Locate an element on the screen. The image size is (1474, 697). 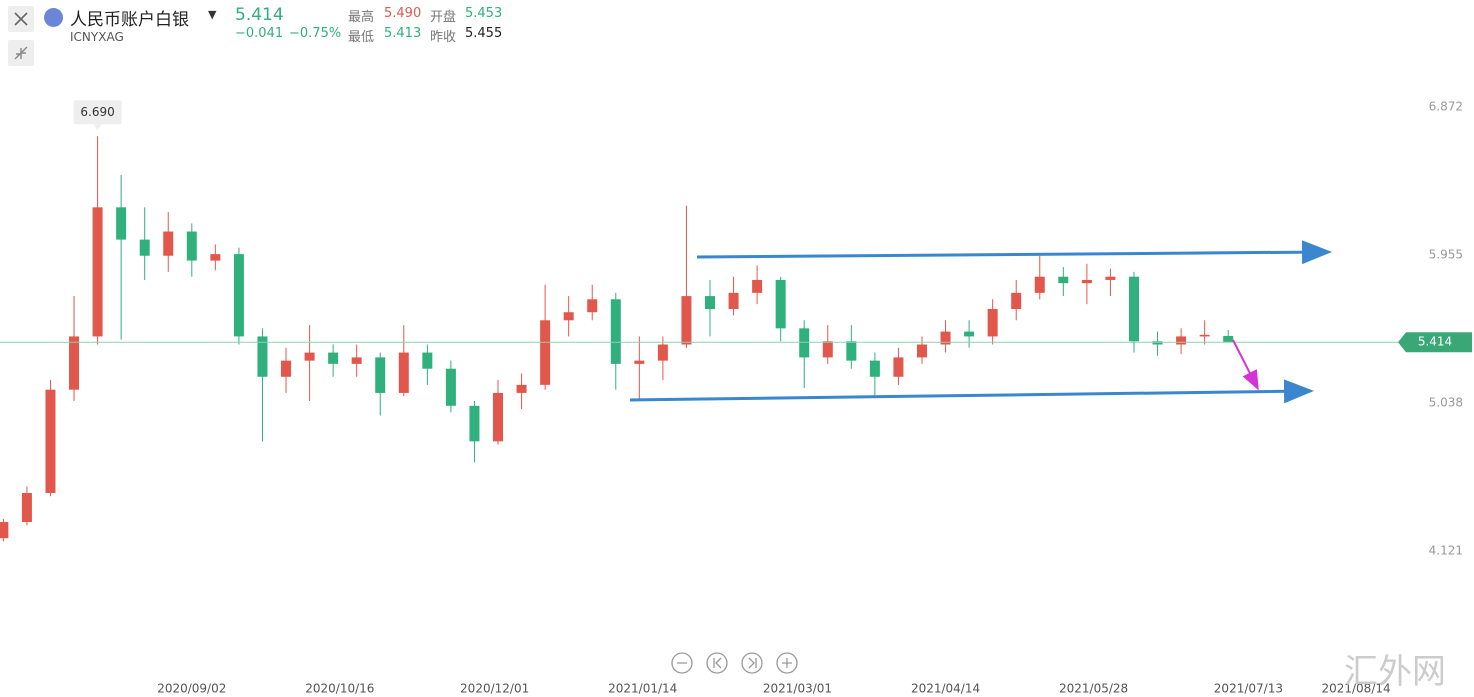
x-tick-label: 2020/10/16 is located at coordinates (339, 689).